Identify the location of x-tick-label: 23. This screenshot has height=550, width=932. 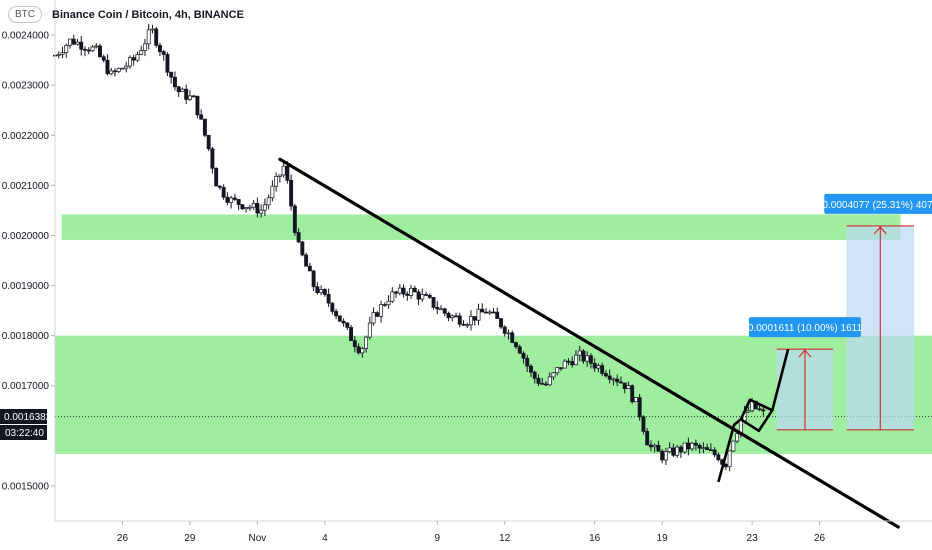
(753, 538).